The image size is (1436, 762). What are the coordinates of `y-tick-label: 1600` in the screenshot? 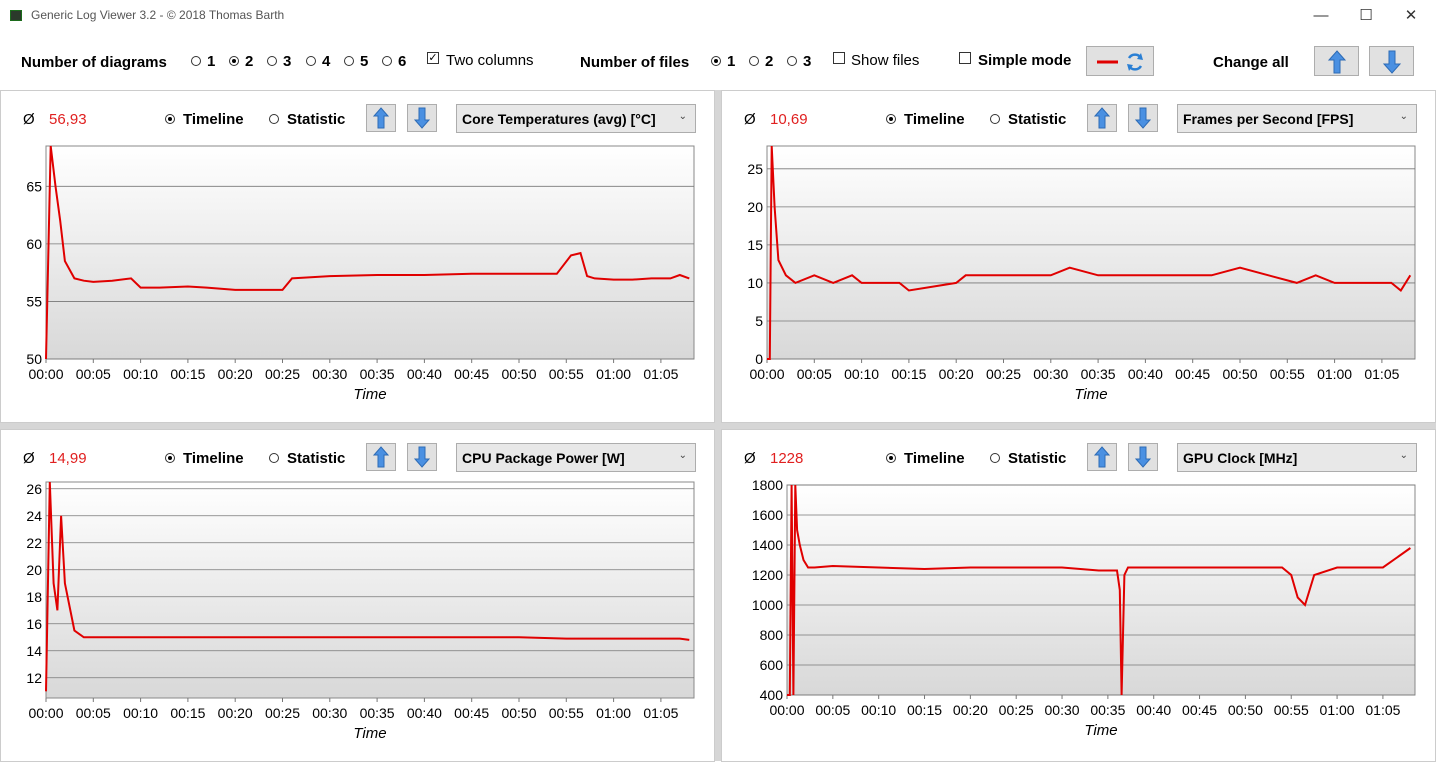 It's located at (767, 515).